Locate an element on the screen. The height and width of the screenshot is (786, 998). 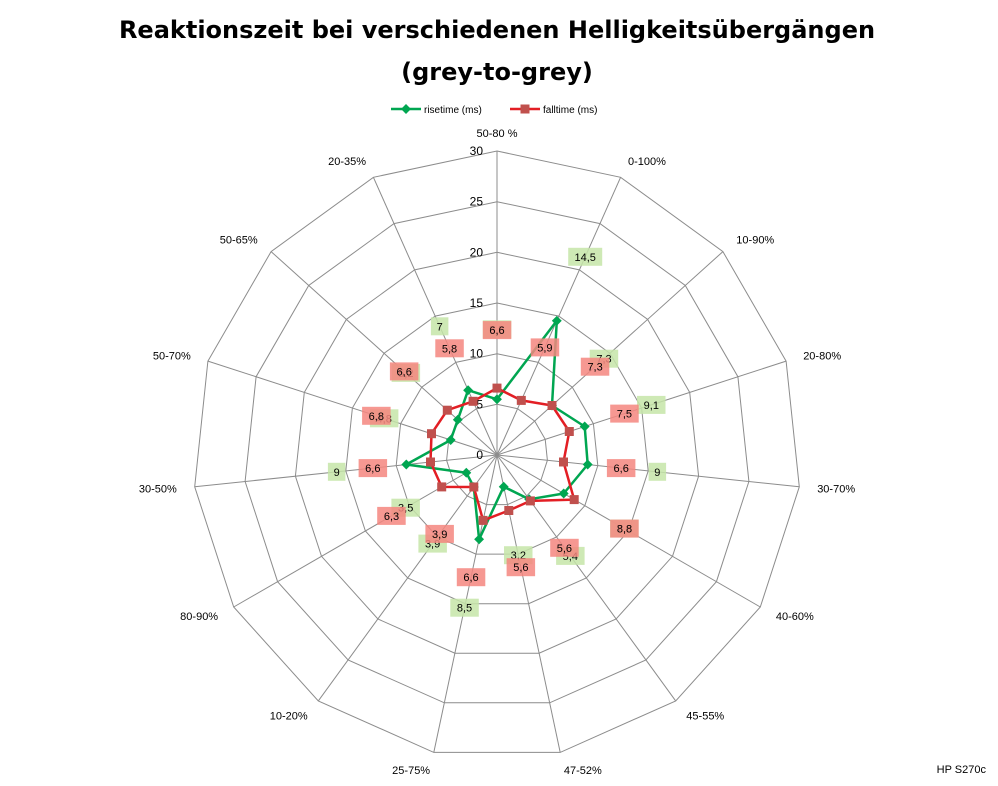
data-label: 5,9 is located at coordinates (544, 348).